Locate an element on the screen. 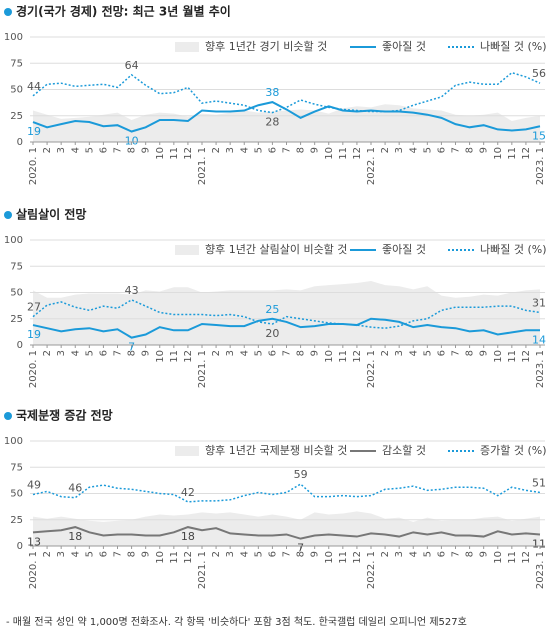 The image size is (556, 635). data-label: 20 is located at coordinates (272, 333).